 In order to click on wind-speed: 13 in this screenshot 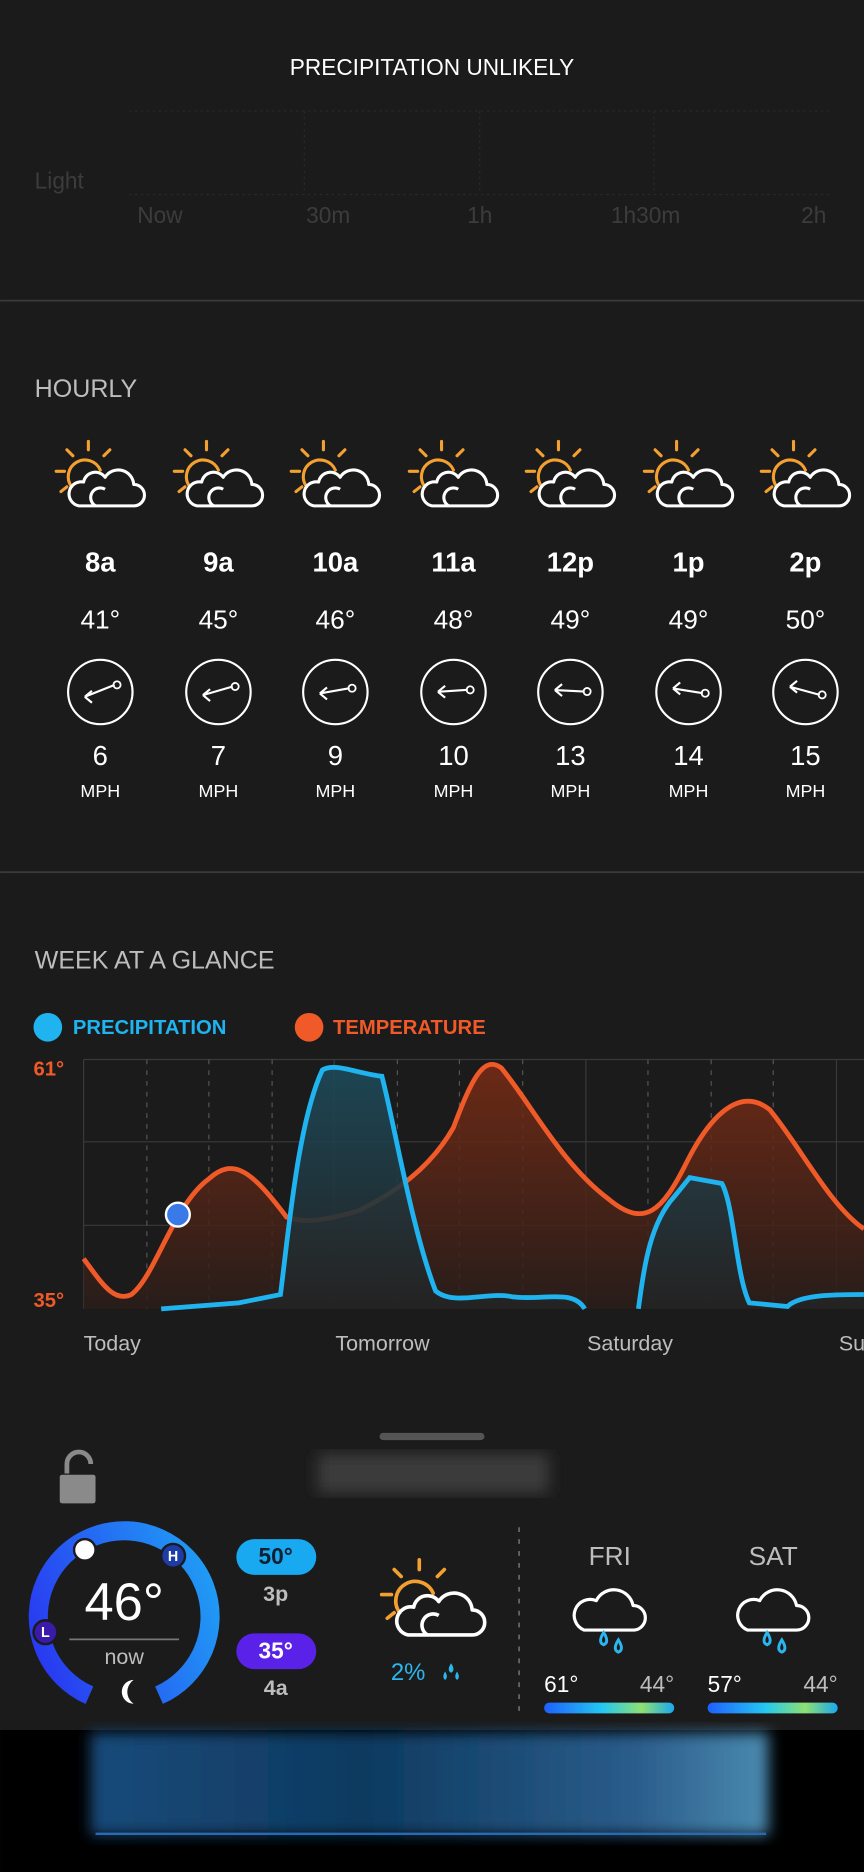, I will do `click(570, 755)`.